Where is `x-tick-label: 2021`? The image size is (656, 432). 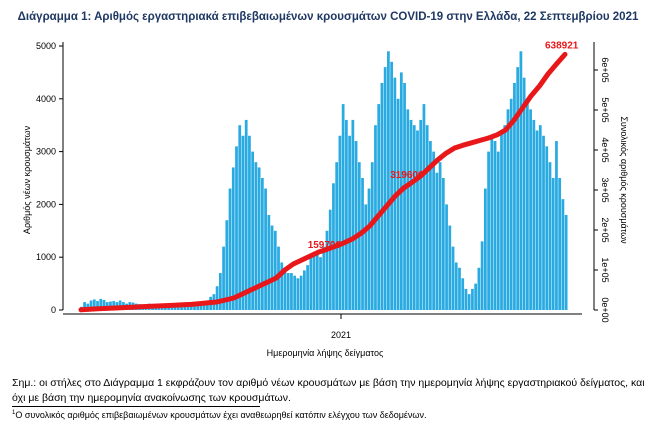 x-tick-label: 2021 is located at coordinates (341, 335).